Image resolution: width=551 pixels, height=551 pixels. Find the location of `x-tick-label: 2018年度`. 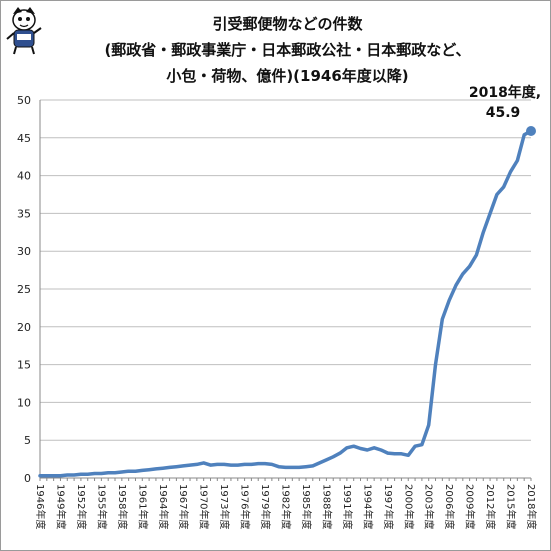

x-tick-label: 2018年度 is located at coordinates (531, 506).